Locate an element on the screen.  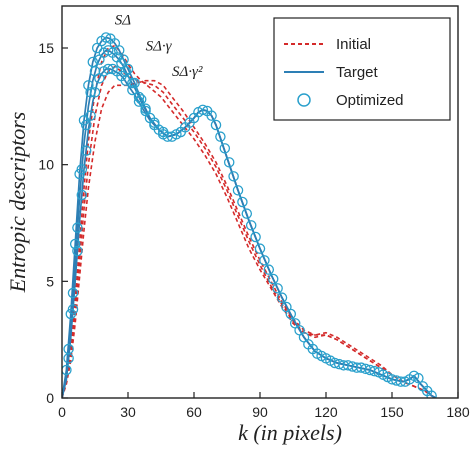
curve-label-2: SΔ·γ is located at coordinates (159, 46).